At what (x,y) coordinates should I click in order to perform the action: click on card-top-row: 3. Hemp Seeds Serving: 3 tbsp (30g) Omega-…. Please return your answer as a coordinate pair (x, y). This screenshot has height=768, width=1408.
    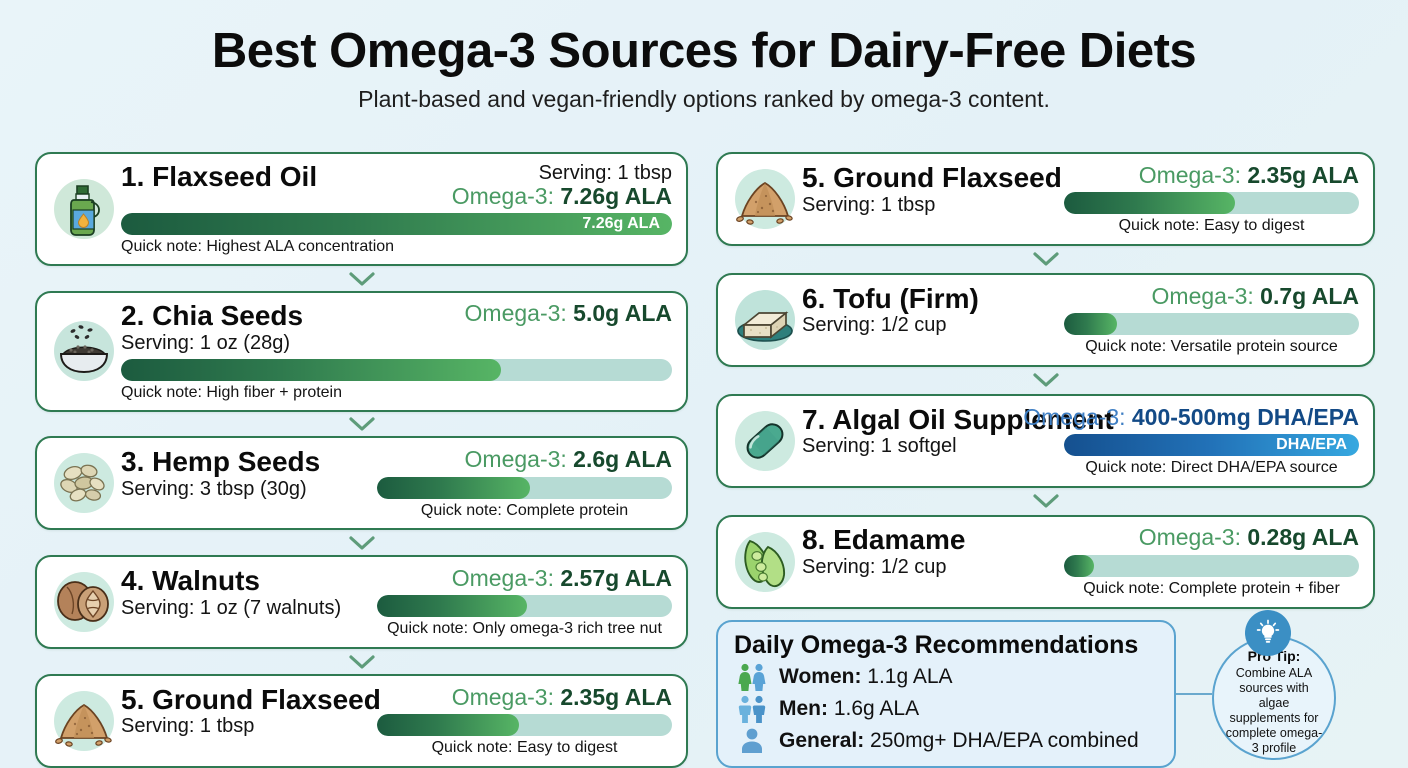
    Looking at the image, I should click on (396, 483).